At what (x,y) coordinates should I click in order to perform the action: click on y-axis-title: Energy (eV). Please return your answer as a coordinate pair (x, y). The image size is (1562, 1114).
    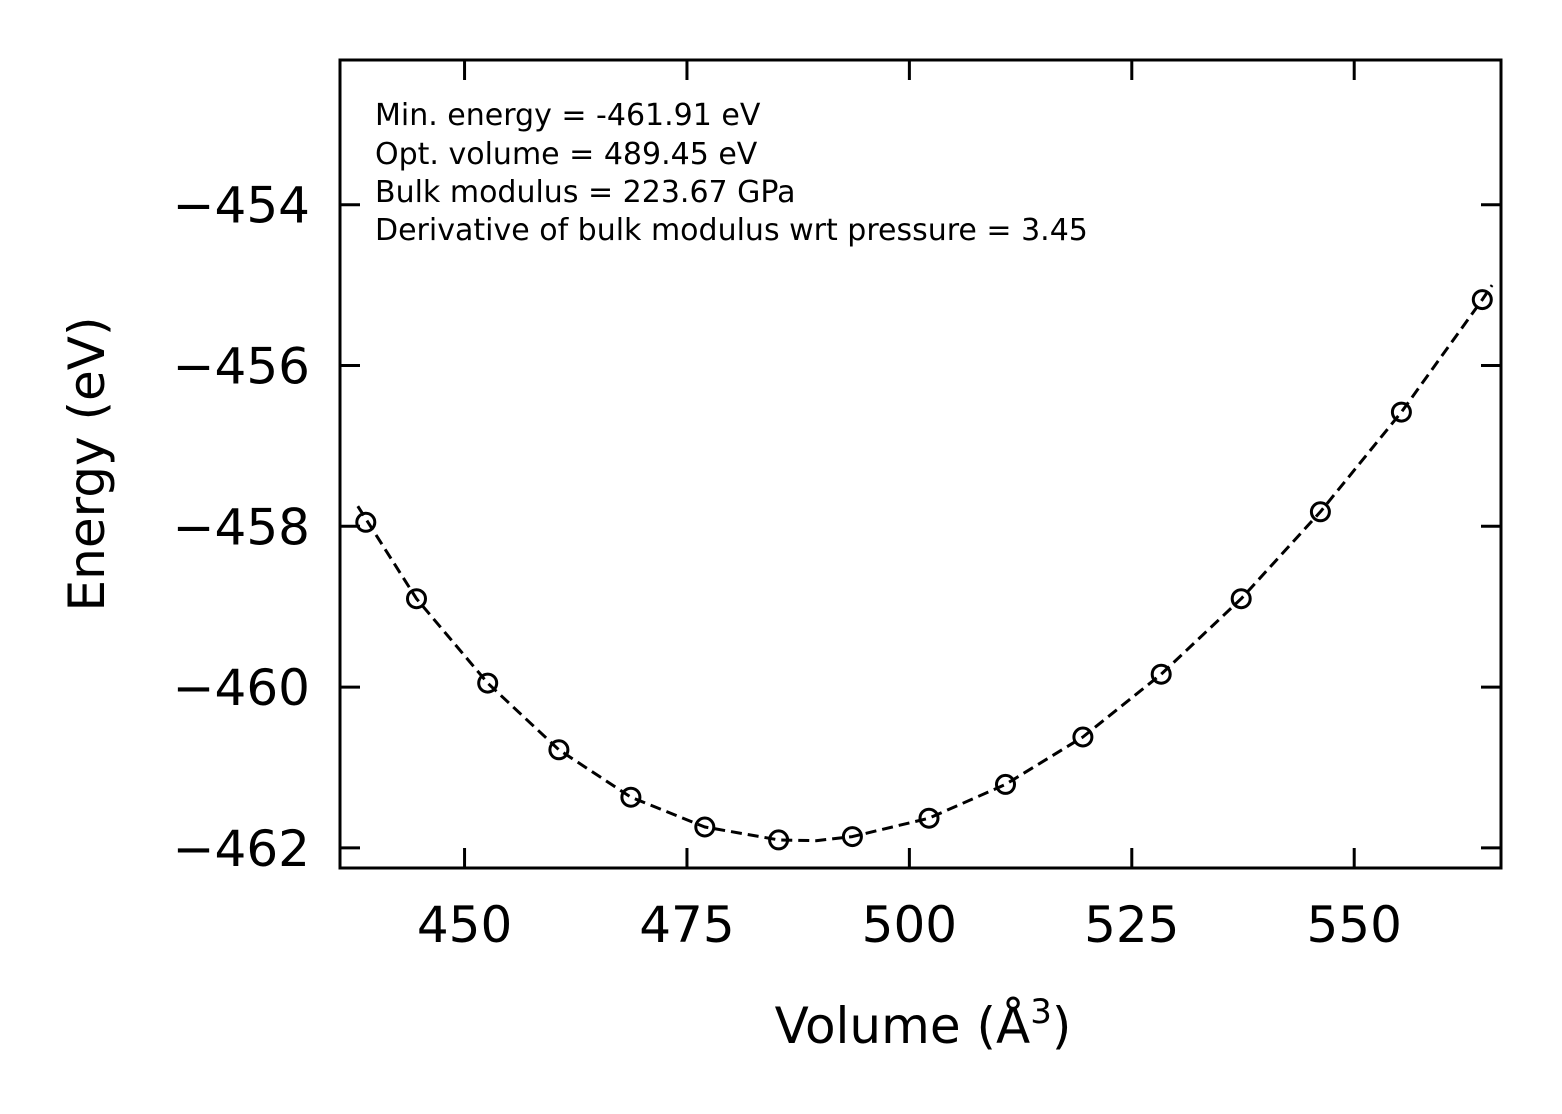
    Looking at the image, I should click on (87, 464).